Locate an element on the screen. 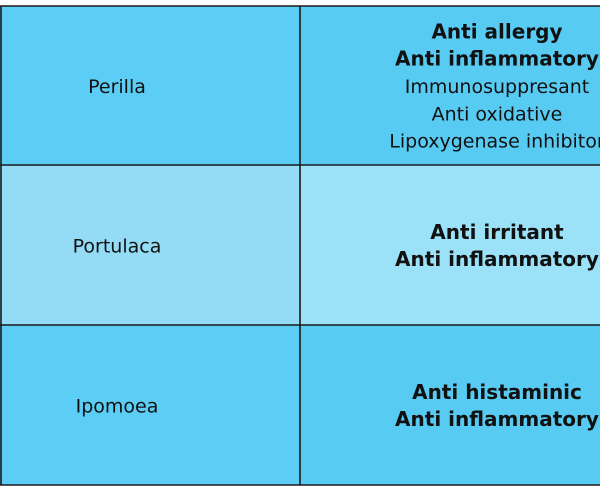  row-name: Ipomoea is located at coordinates (117, 407).